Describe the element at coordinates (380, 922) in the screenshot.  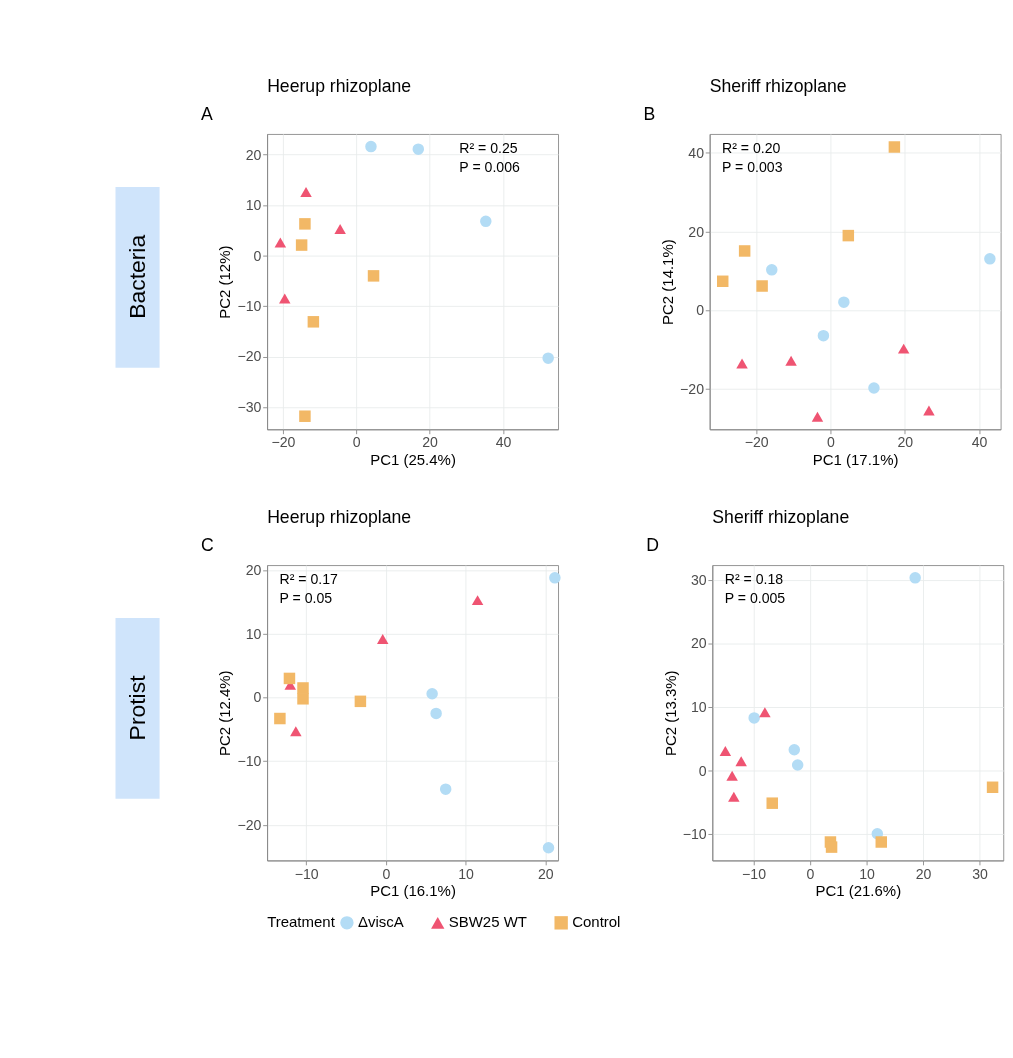
I see `legend-label: ΔviscA` at that location.